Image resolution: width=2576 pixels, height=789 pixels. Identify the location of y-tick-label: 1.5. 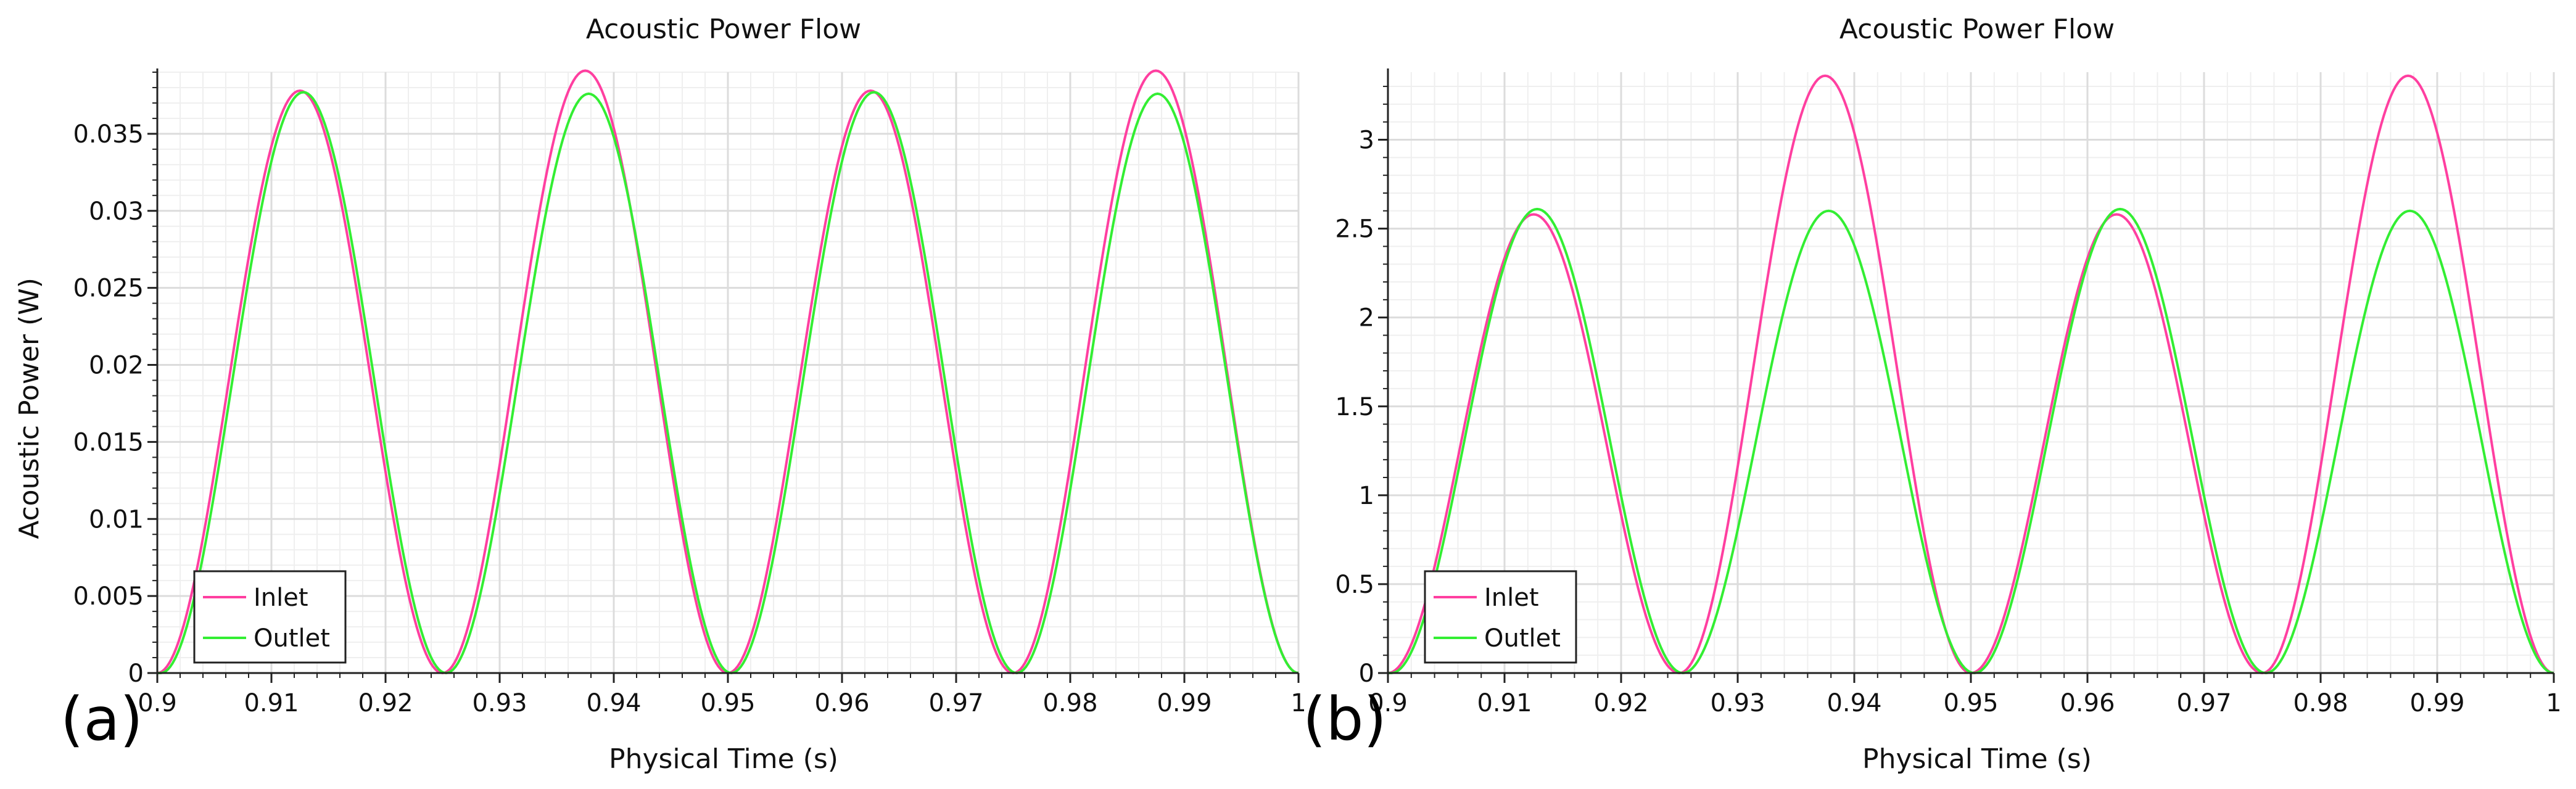
(1354, 407).